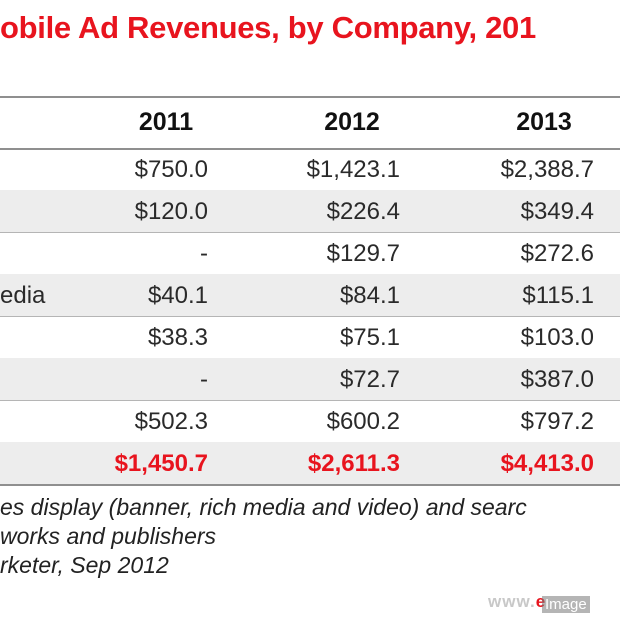 Image resolution: width=620 pixels, height=620 pixels. I want to click on cell-2012: $75.1, so click(369, 337).